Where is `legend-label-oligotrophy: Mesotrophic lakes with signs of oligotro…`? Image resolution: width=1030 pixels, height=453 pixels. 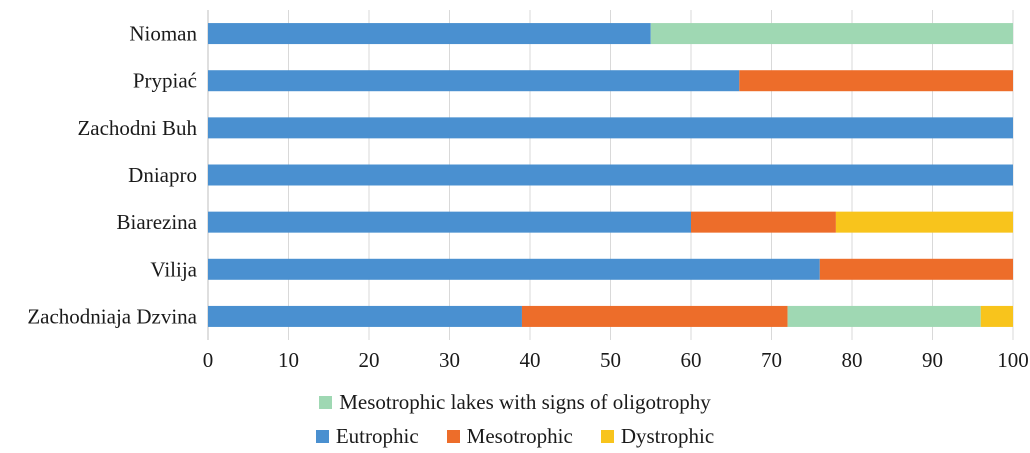 legend-label-oligotrophy: Mesotrophic lakes with signs of oligotro… is located at coordinates (525, 402).